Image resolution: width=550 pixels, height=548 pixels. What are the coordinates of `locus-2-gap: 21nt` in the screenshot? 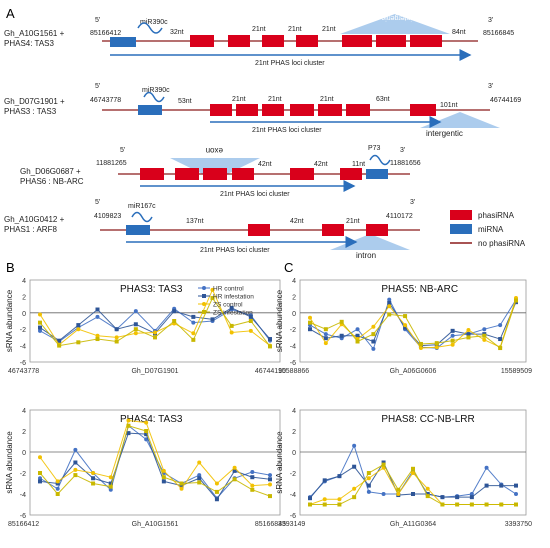 It's located at (239, 99).